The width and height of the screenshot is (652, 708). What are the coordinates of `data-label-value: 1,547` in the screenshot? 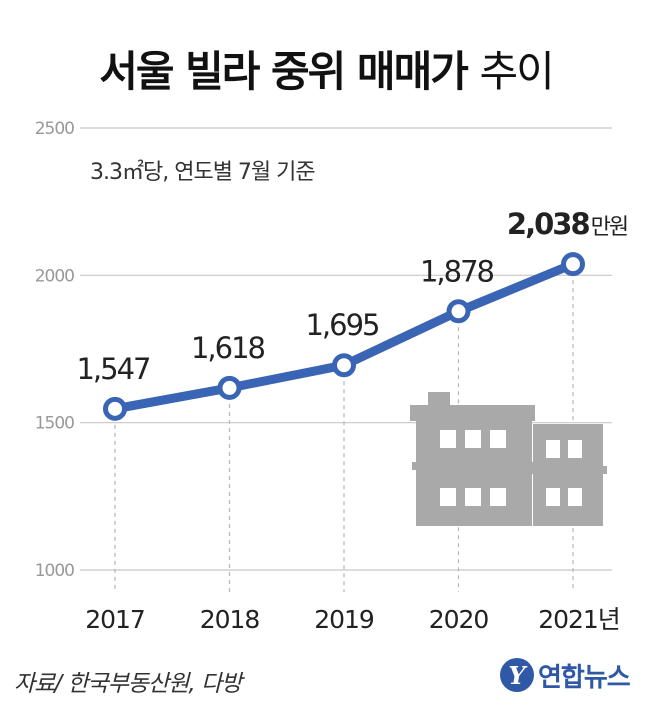 It's located at (112, 369).